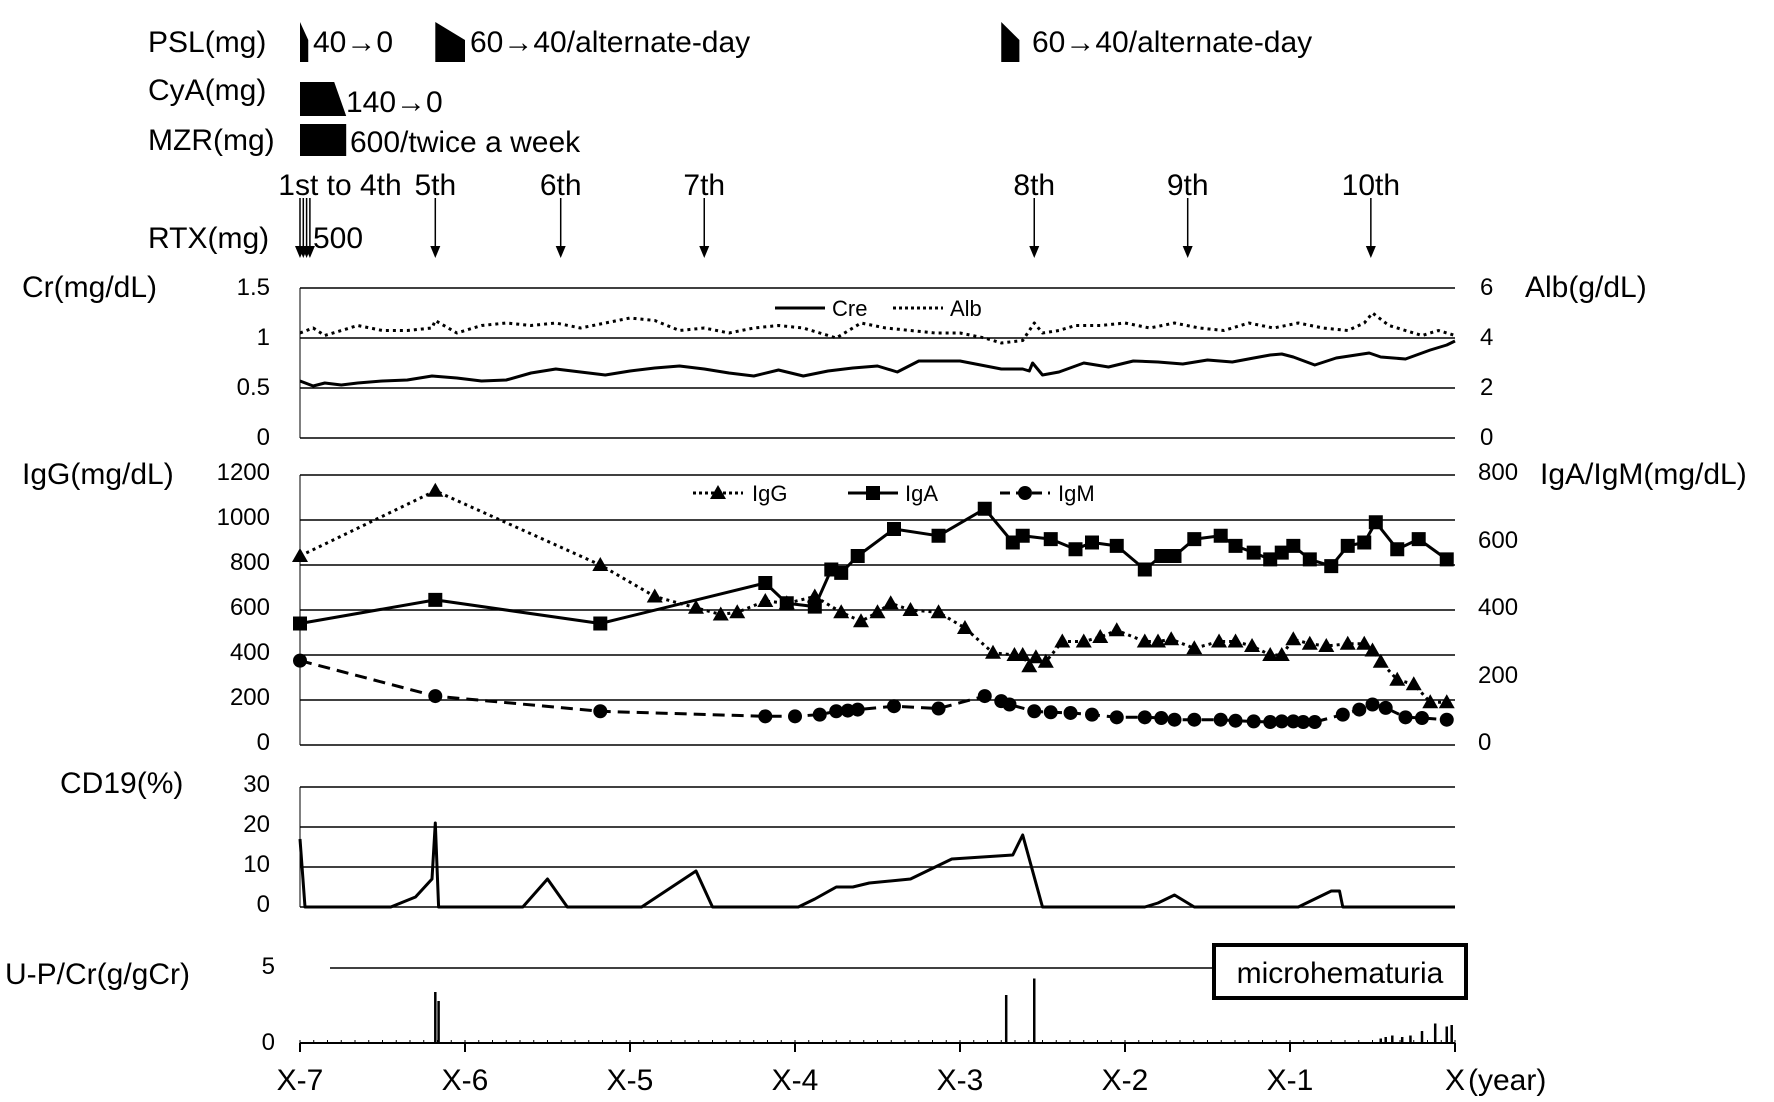 The width and height of the screenshot is (1774, 1102). I want to click on cr-ytick-label: 1.5, so click(253, 287).